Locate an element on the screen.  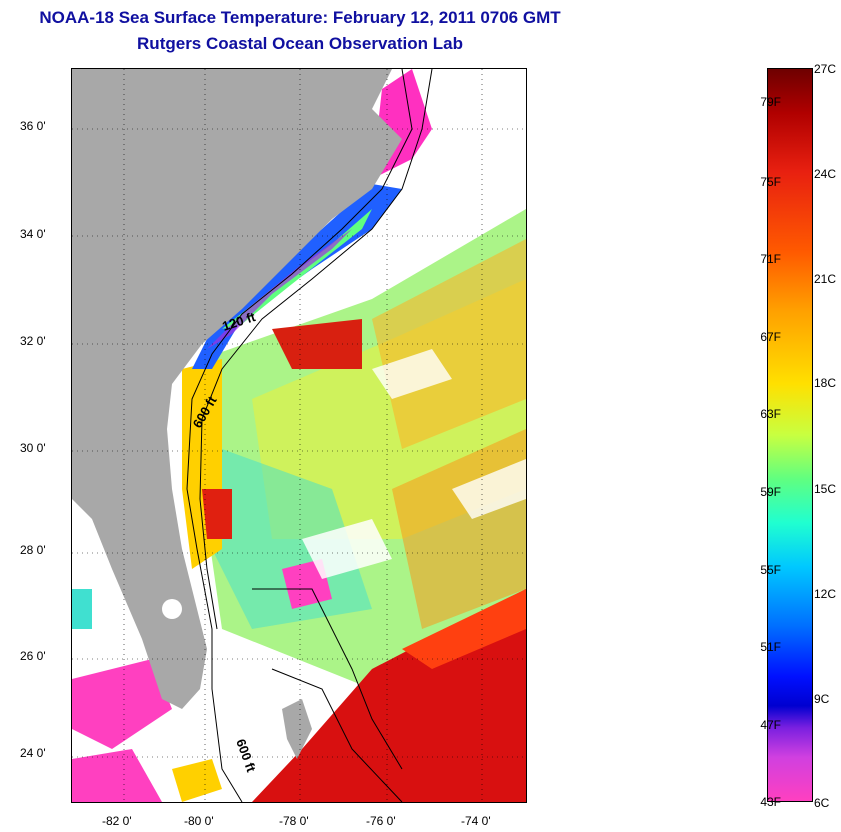
lat-label-28: 28 0' is located at coordinates (33, 550).